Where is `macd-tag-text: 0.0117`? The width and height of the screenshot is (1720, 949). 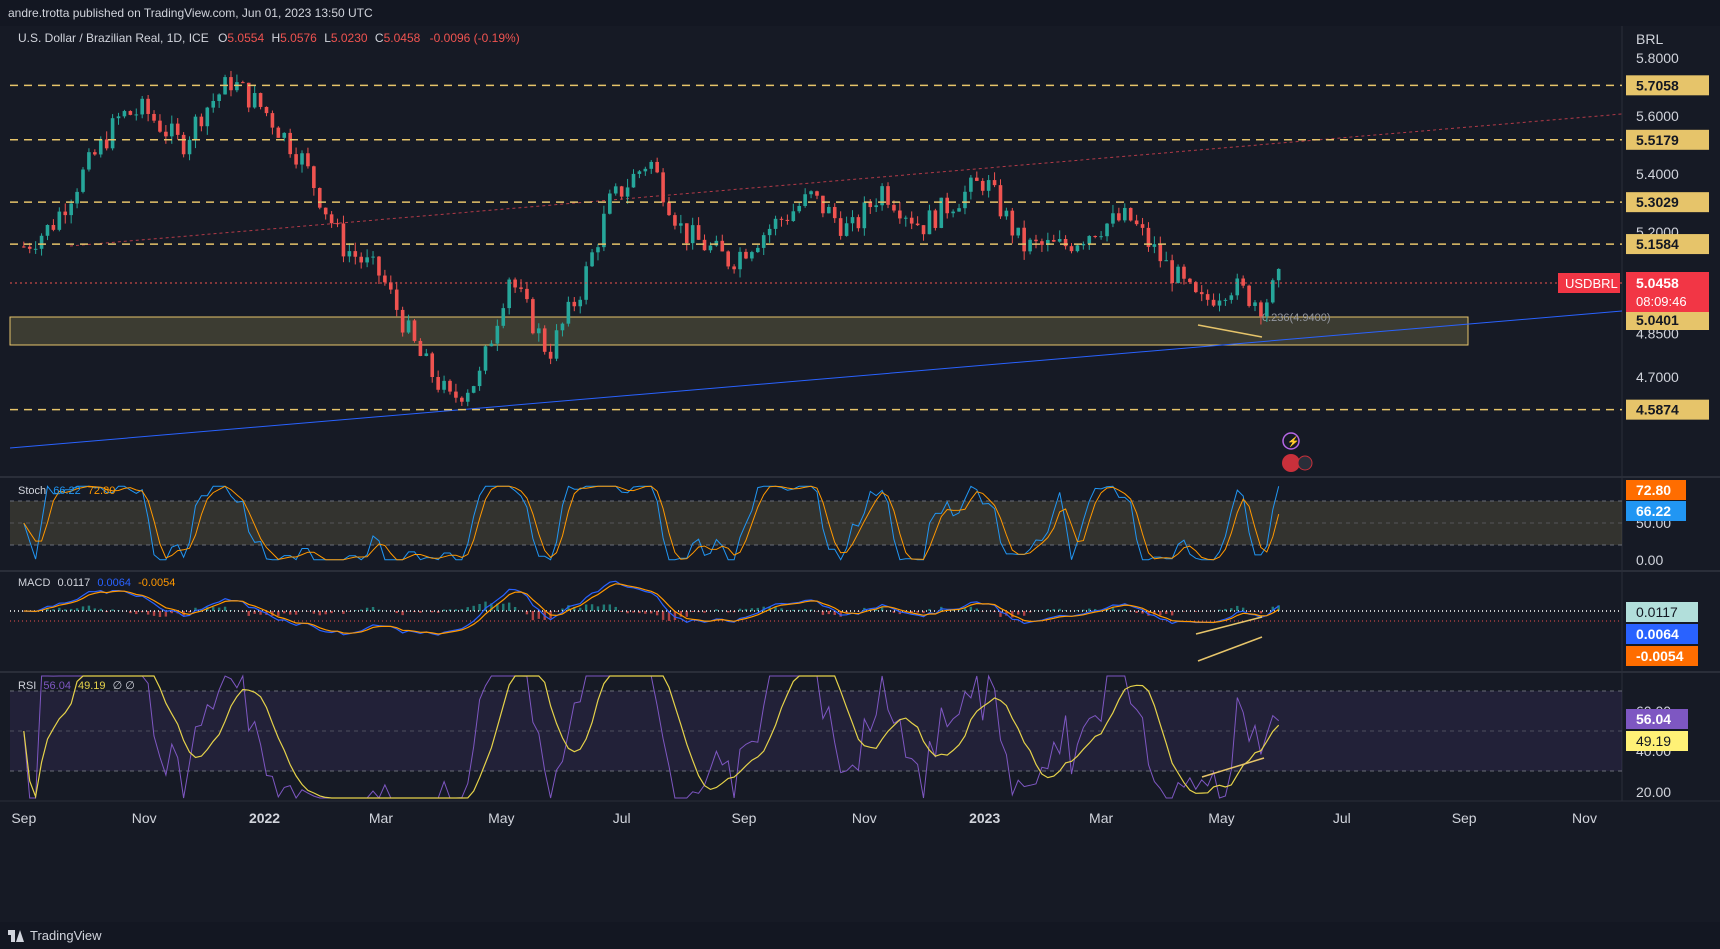 macd-tag-text: 0.0117 is located at coordinates (1657, 612).